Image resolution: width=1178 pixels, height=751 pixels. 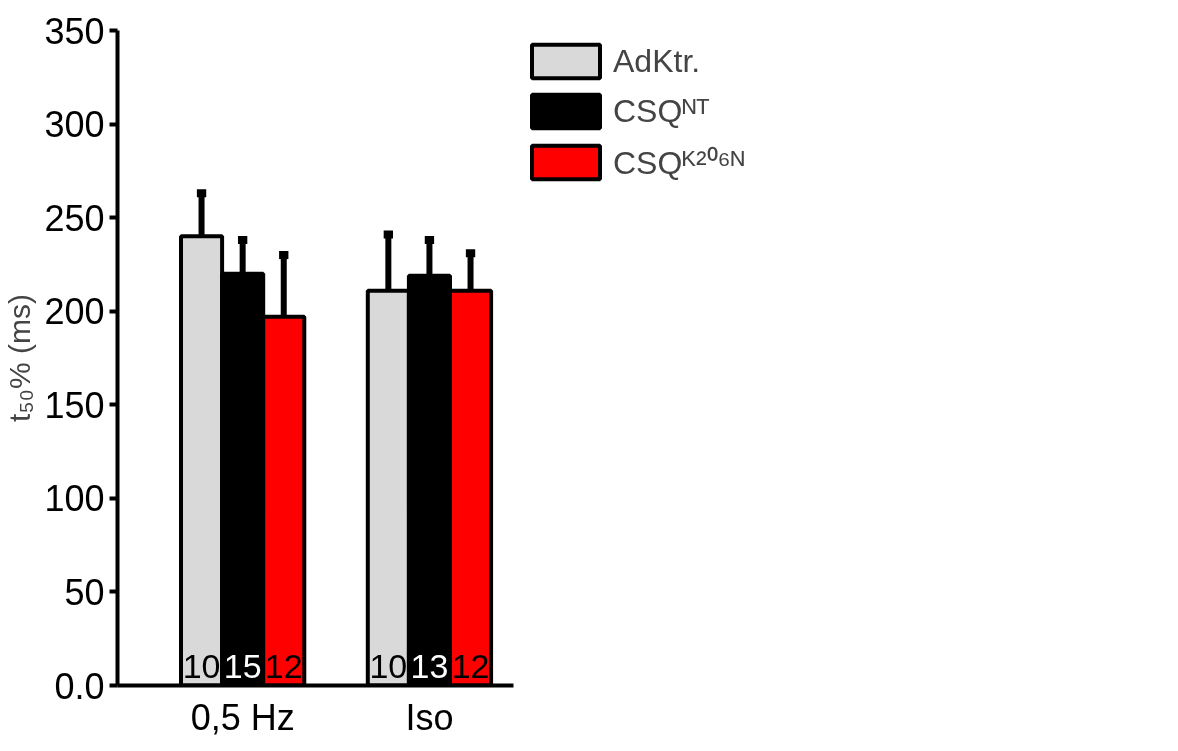 What do you see at coordinates (84, 592) in the screenshot?
I see `y-tick-label: 50` at bounding box center [84, 592].